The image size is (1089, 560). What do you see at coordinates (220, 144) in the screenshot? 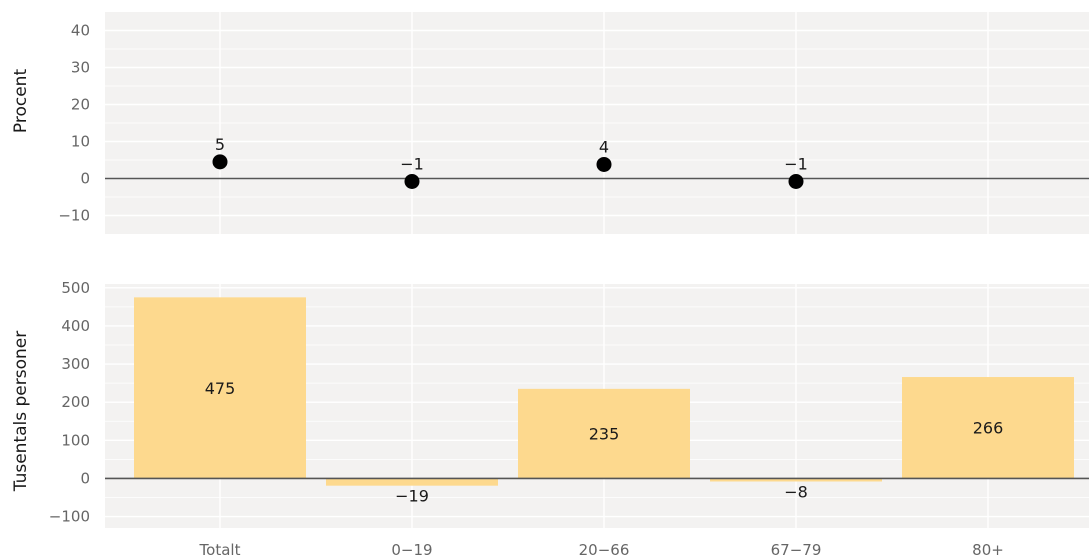
I see `data-label: 5` at bounding box center [220, 144].